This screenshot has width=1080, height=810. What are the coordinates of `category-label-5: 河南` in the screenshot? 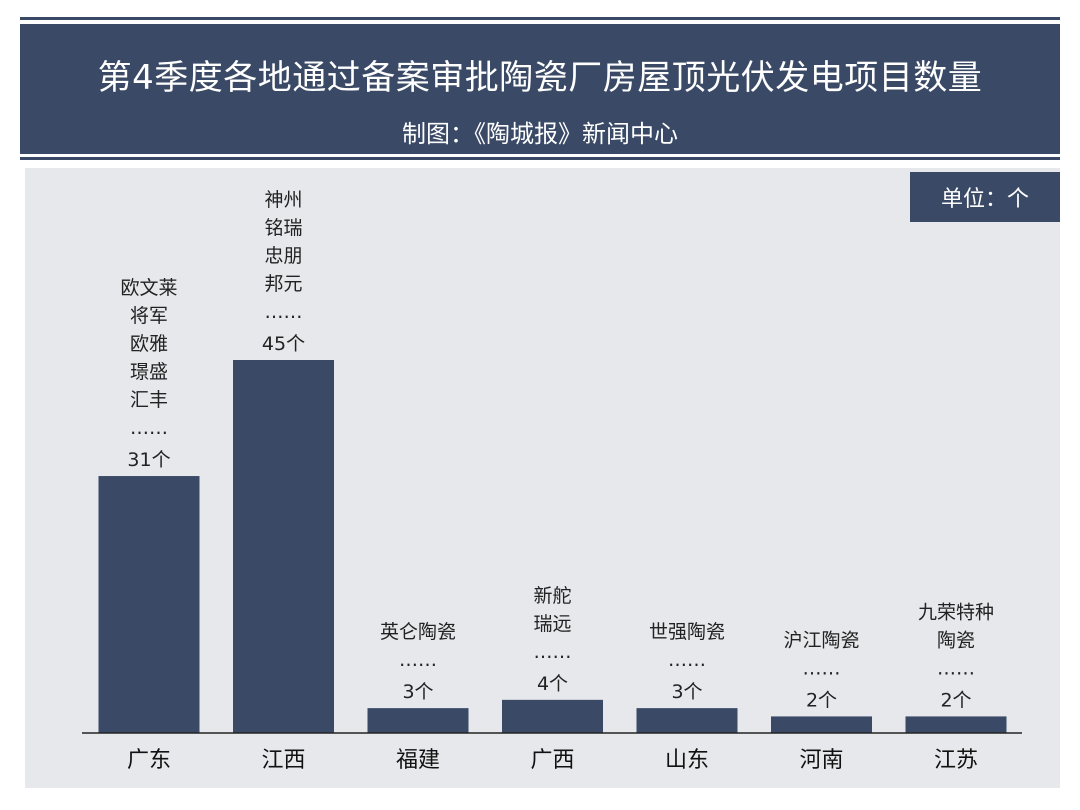 It's located at (821, 760).